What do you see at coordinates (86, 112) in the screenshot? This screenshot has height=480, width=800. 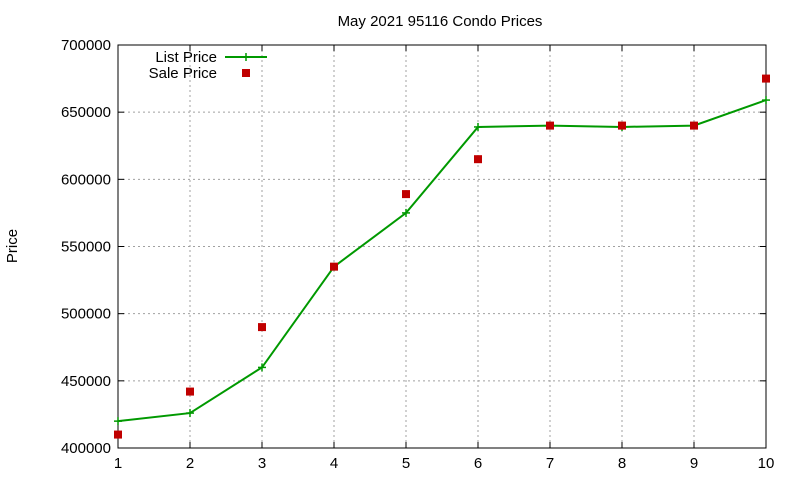 I see `y-tick-label: 650000` at bounding box center [86, 112].